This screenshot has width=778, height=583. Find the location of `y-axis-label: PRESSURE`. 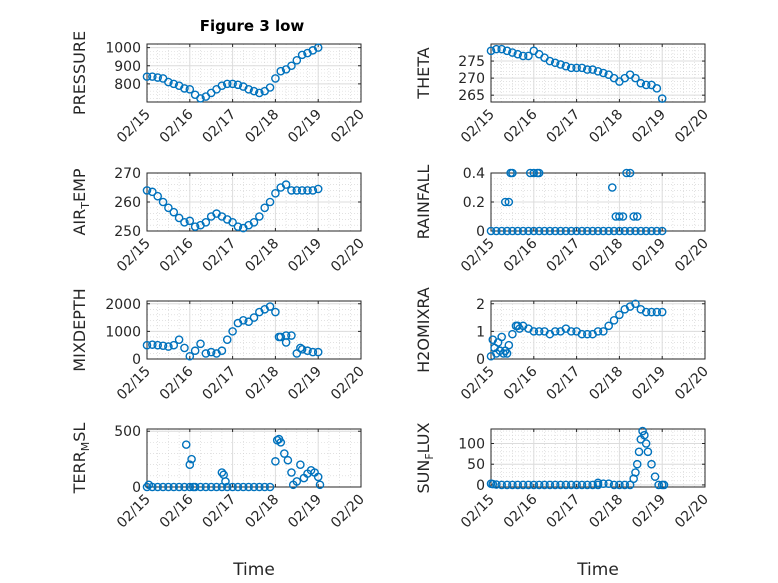

y-axis-label: PRESSURE is located at coordinates (79, 73).